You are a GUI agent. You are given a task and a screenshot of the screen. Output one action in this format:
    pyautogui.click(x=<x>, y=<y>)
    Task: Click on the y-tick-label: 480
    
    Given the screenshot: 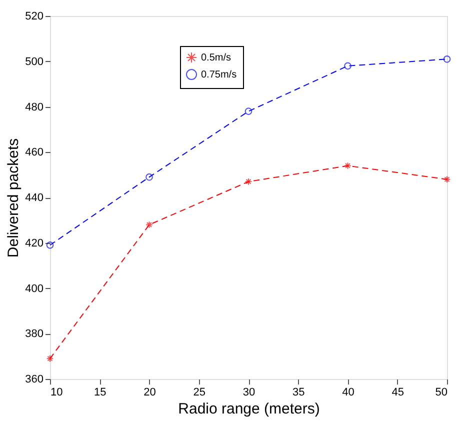 What is the action you would take?
    pyautogui.click(x=34, y=107)
    